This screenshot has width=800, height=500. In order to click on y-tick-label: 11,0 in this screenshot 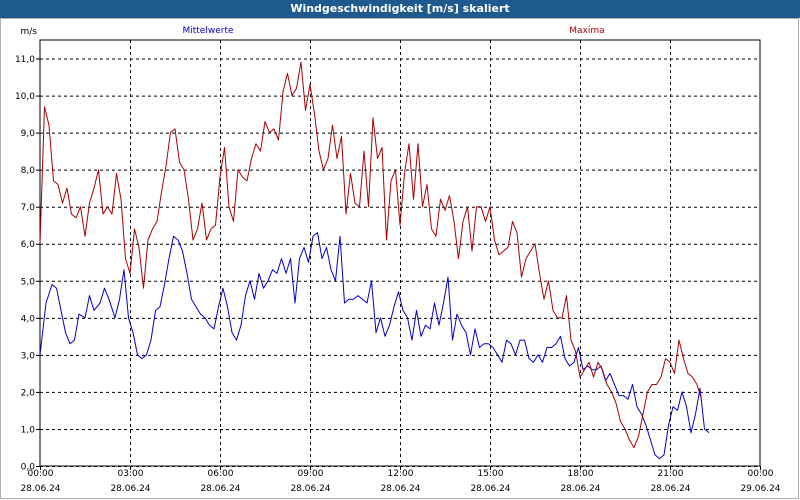, I will do `click(25, 60)`.